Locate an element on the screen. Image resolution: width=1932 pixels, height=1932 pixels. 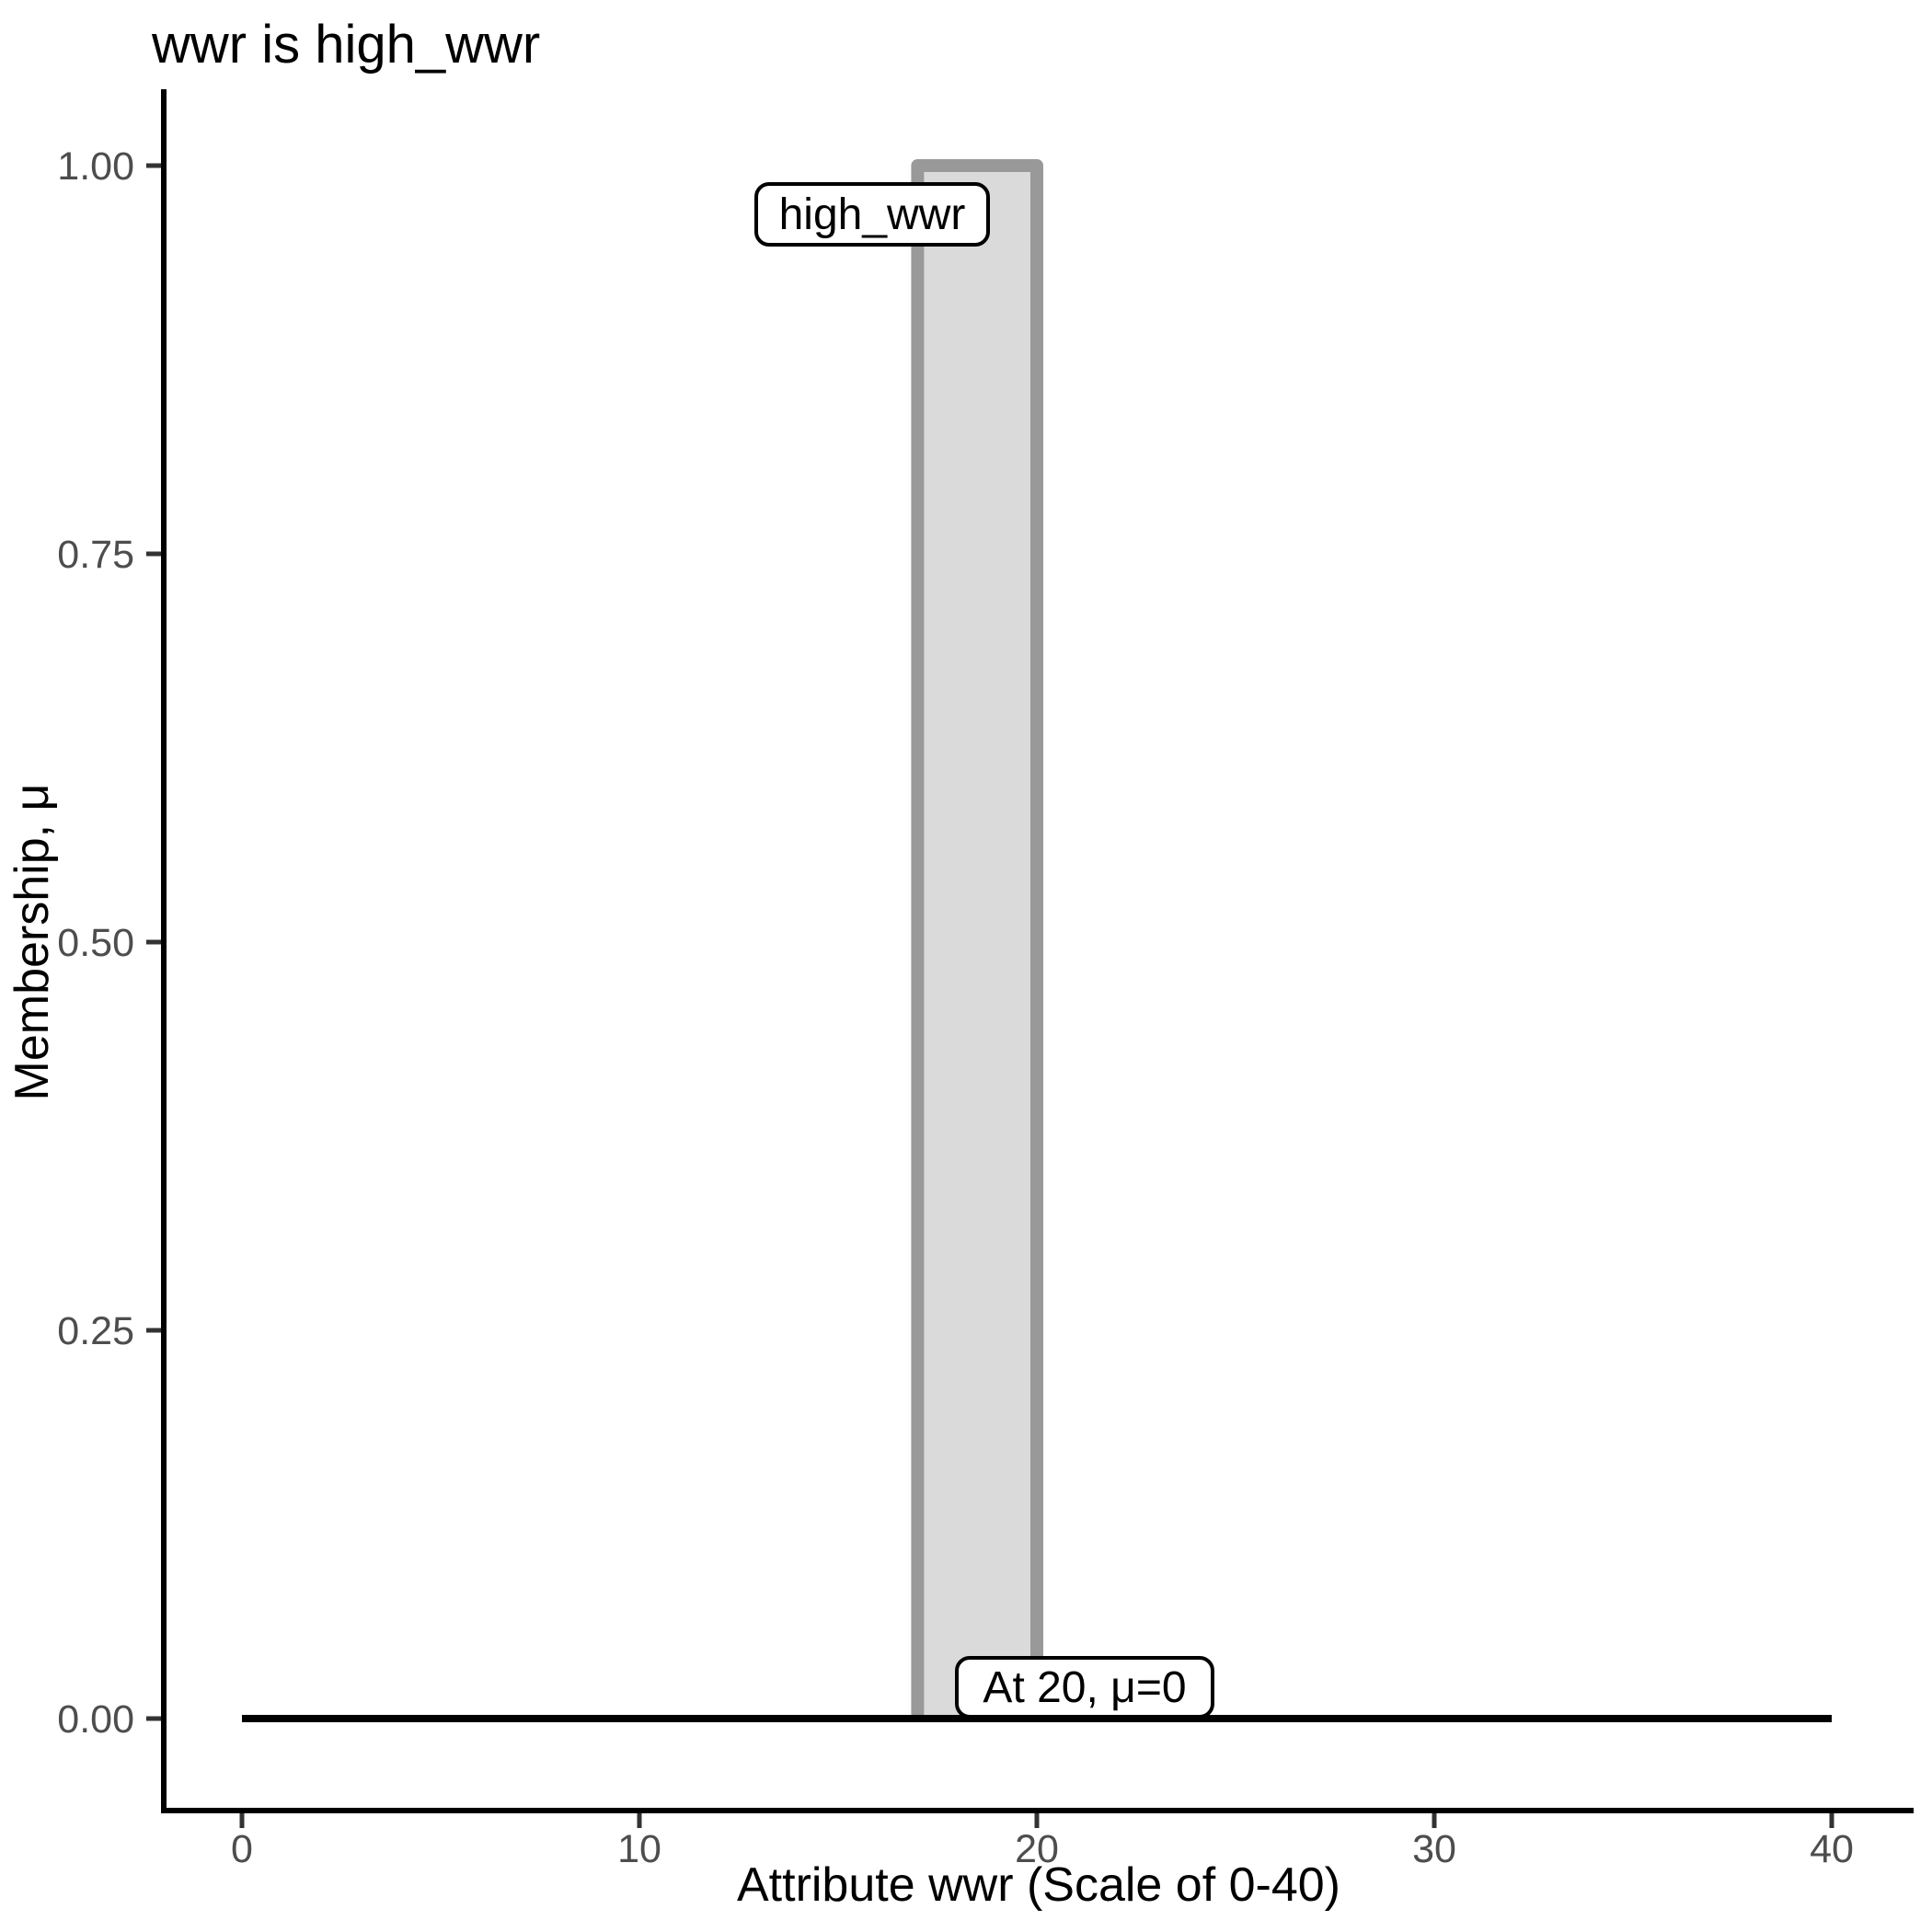
x-tick-label: 40 is located at coordinates (1832, 1849).